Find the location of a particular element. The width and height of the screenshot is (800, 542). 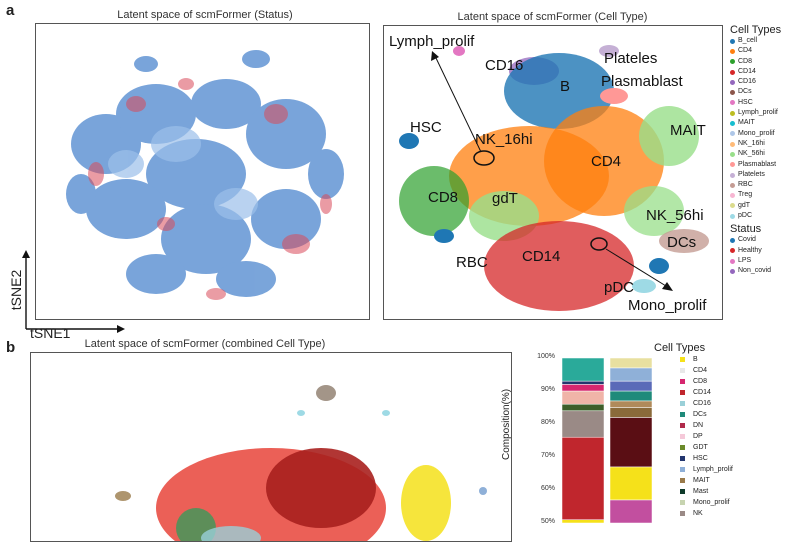

bar-segment-lymph-prolif is located at coordinates (631, 374).